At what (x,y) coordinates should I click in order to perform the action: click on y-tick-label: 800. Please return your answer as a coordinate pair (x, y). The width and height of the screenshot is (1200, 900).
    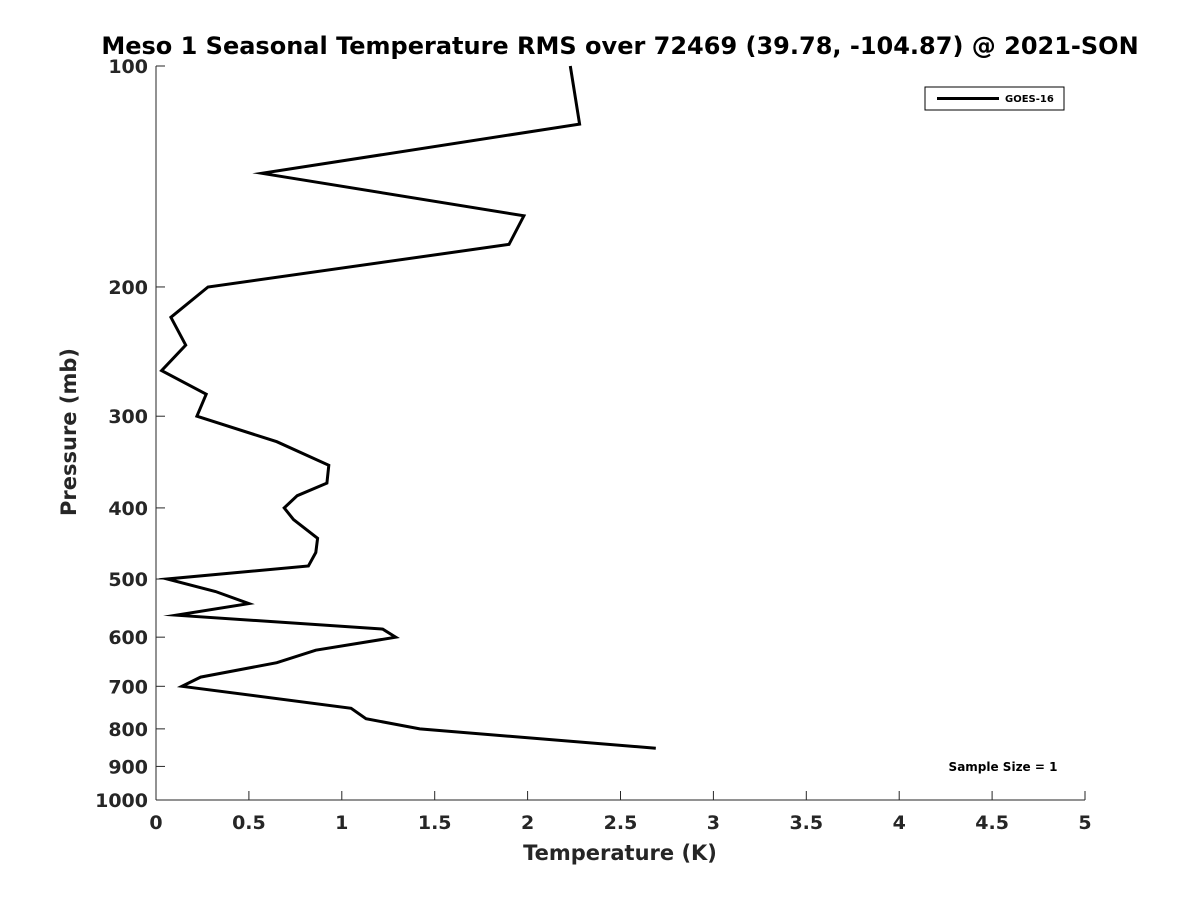
    Looking at the image, I should click on (128, 730).